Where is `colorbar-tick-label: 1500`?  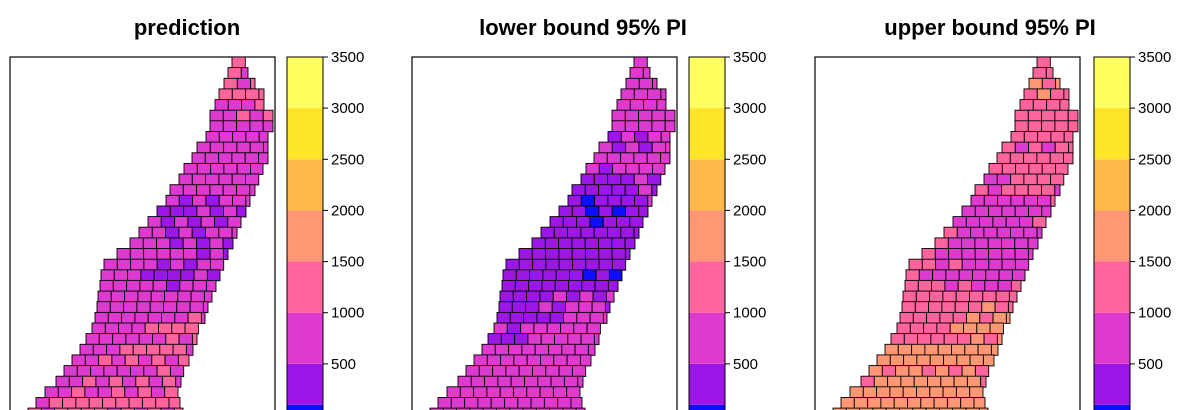
colorbar-tick-label: 1500 is located at coordinates (1154, 262).